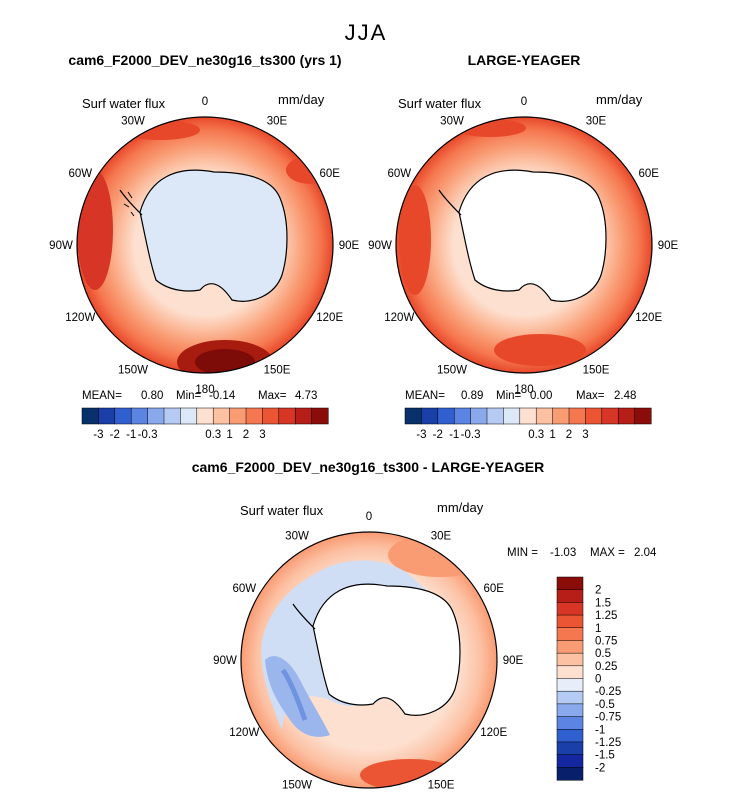  What do you see at coordinates (522, 553) in the screenshot?
I see `min-label: MIN =` at bounding box center [522, 553].